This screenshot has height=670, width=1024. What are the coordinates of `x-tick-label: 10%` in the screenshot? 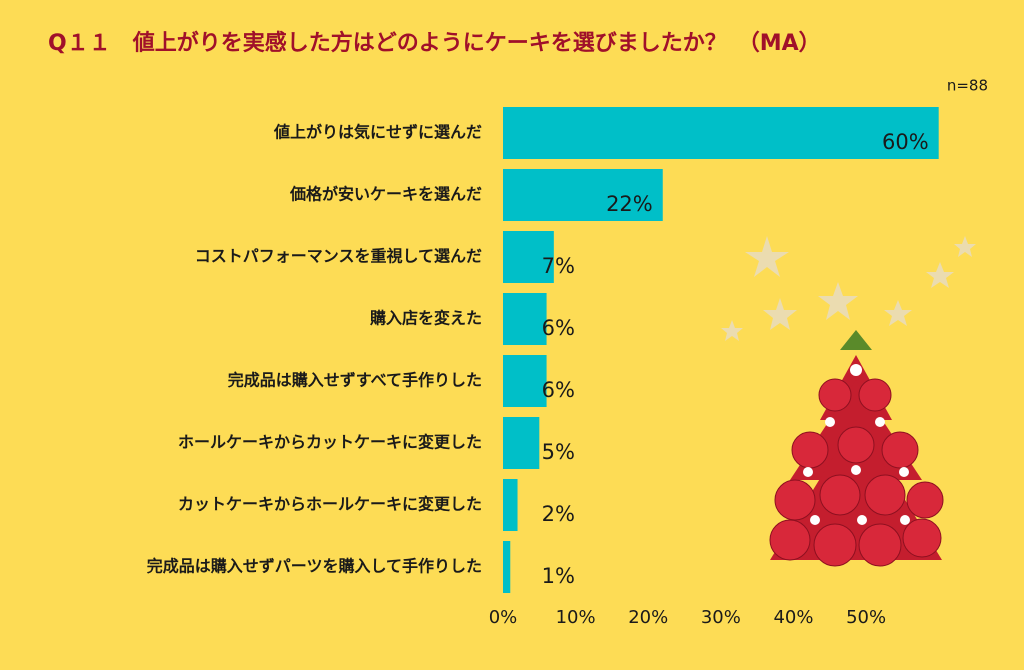 It's located at (576, 617).